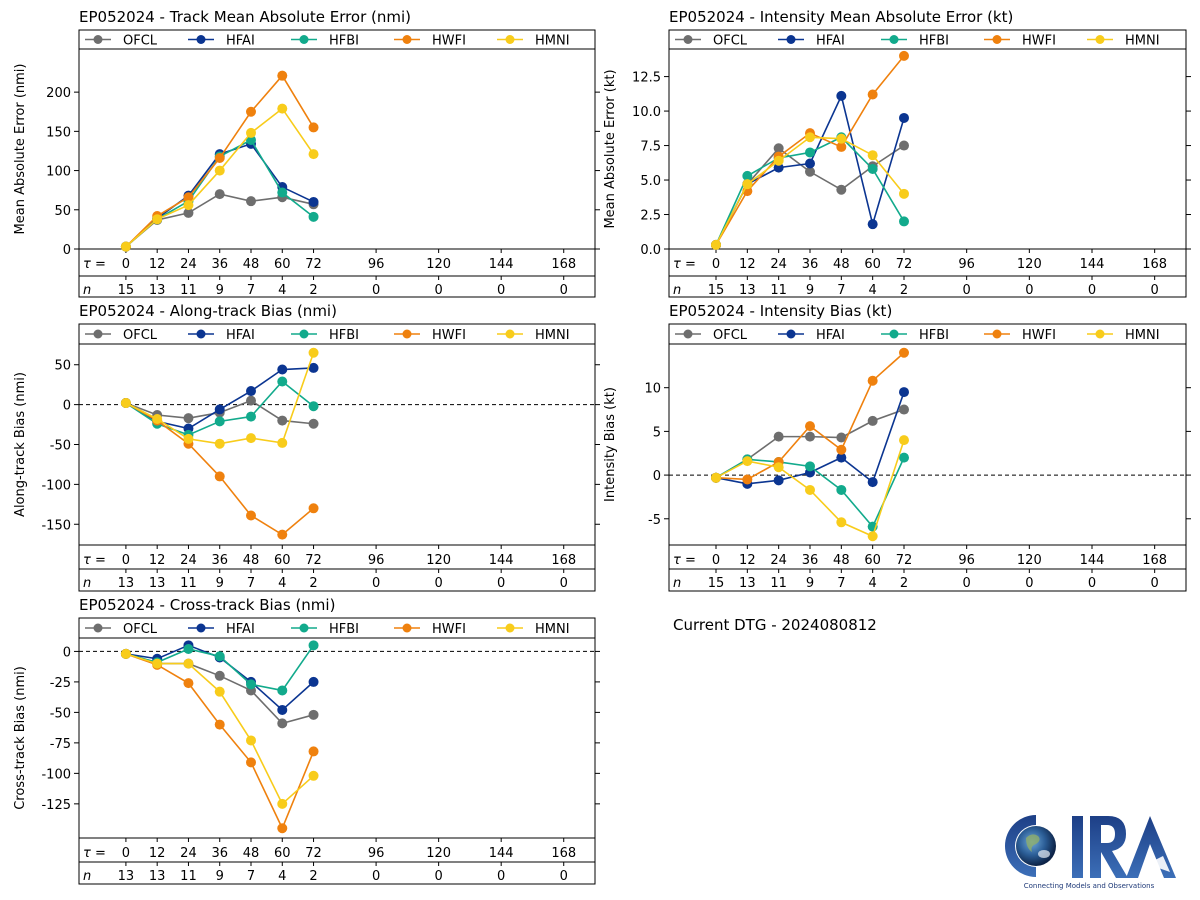 The width and height of the screenshot is (1200, 900). Describe the element at coordinates (157, 853) in the screenshot. I see `x-tick-label: 12` at that location.